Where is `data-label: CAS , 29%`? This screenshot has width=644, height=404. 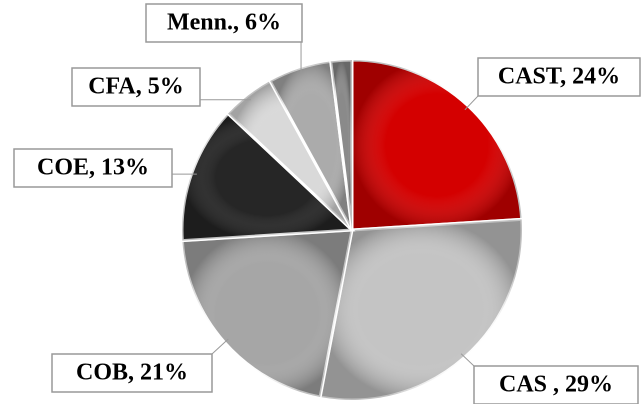
data-label: CAS , 29% is located at coordinates (556, 385).